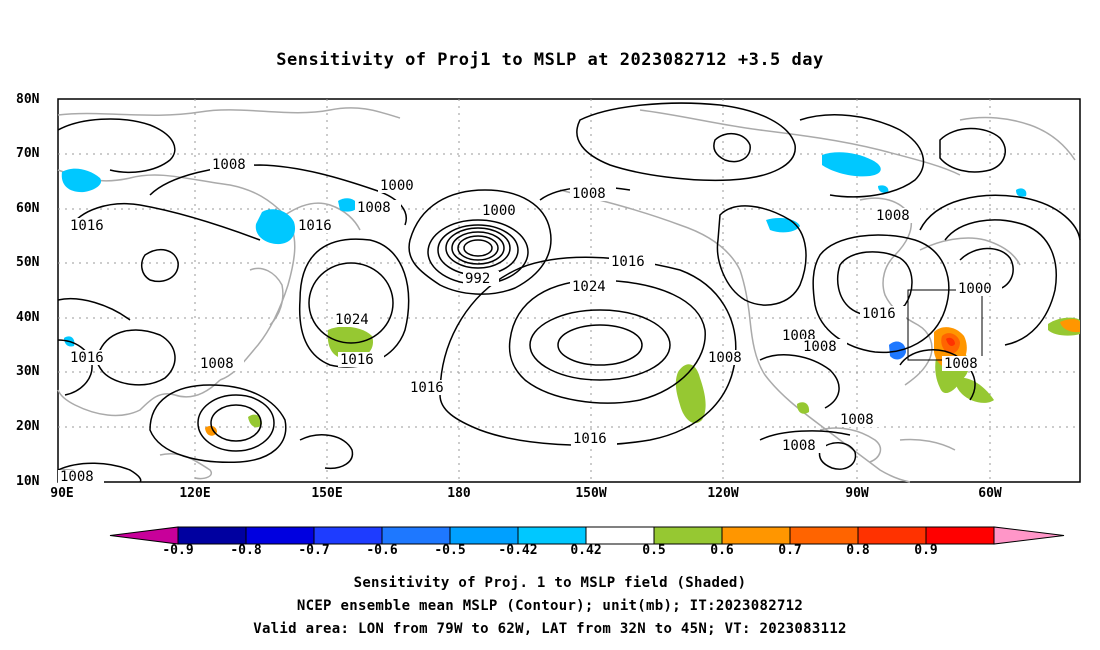 The height and width of the screenshot is (650, 1100). I want to click on colorbar-tick-label: 0.6, so click(722, 550).